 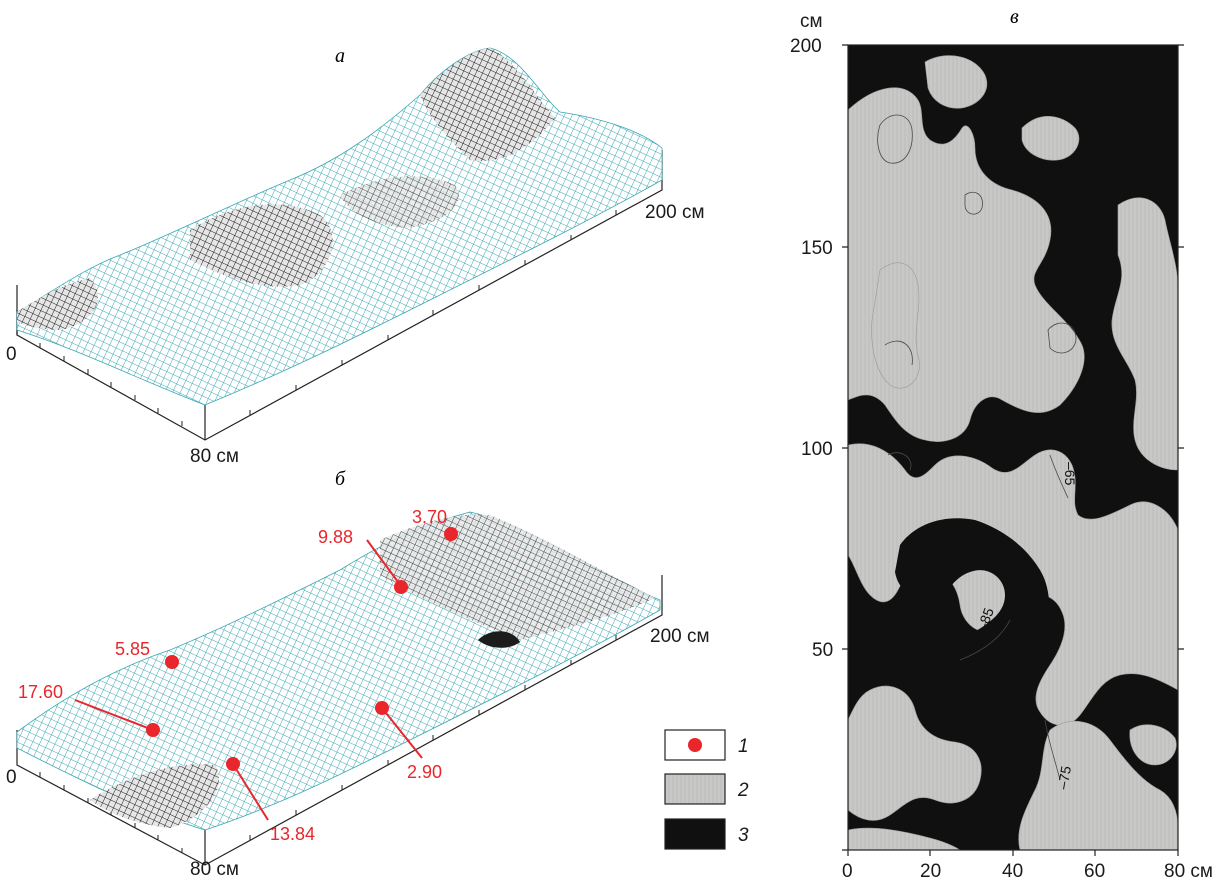 I want to click on legend-num: 1, so click(x=743, y=746).